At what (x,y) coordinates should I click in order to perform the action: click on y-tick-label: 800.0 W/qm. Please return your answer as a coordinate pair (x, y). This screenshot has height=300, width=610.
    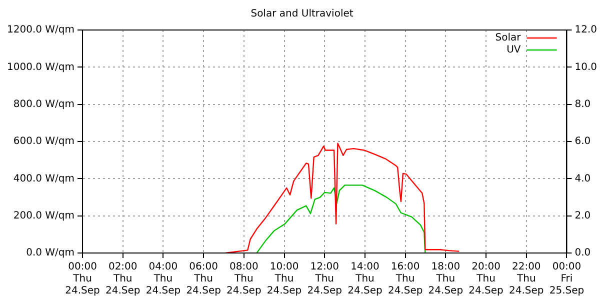
    Looking at the image, I should click on (44, 104).